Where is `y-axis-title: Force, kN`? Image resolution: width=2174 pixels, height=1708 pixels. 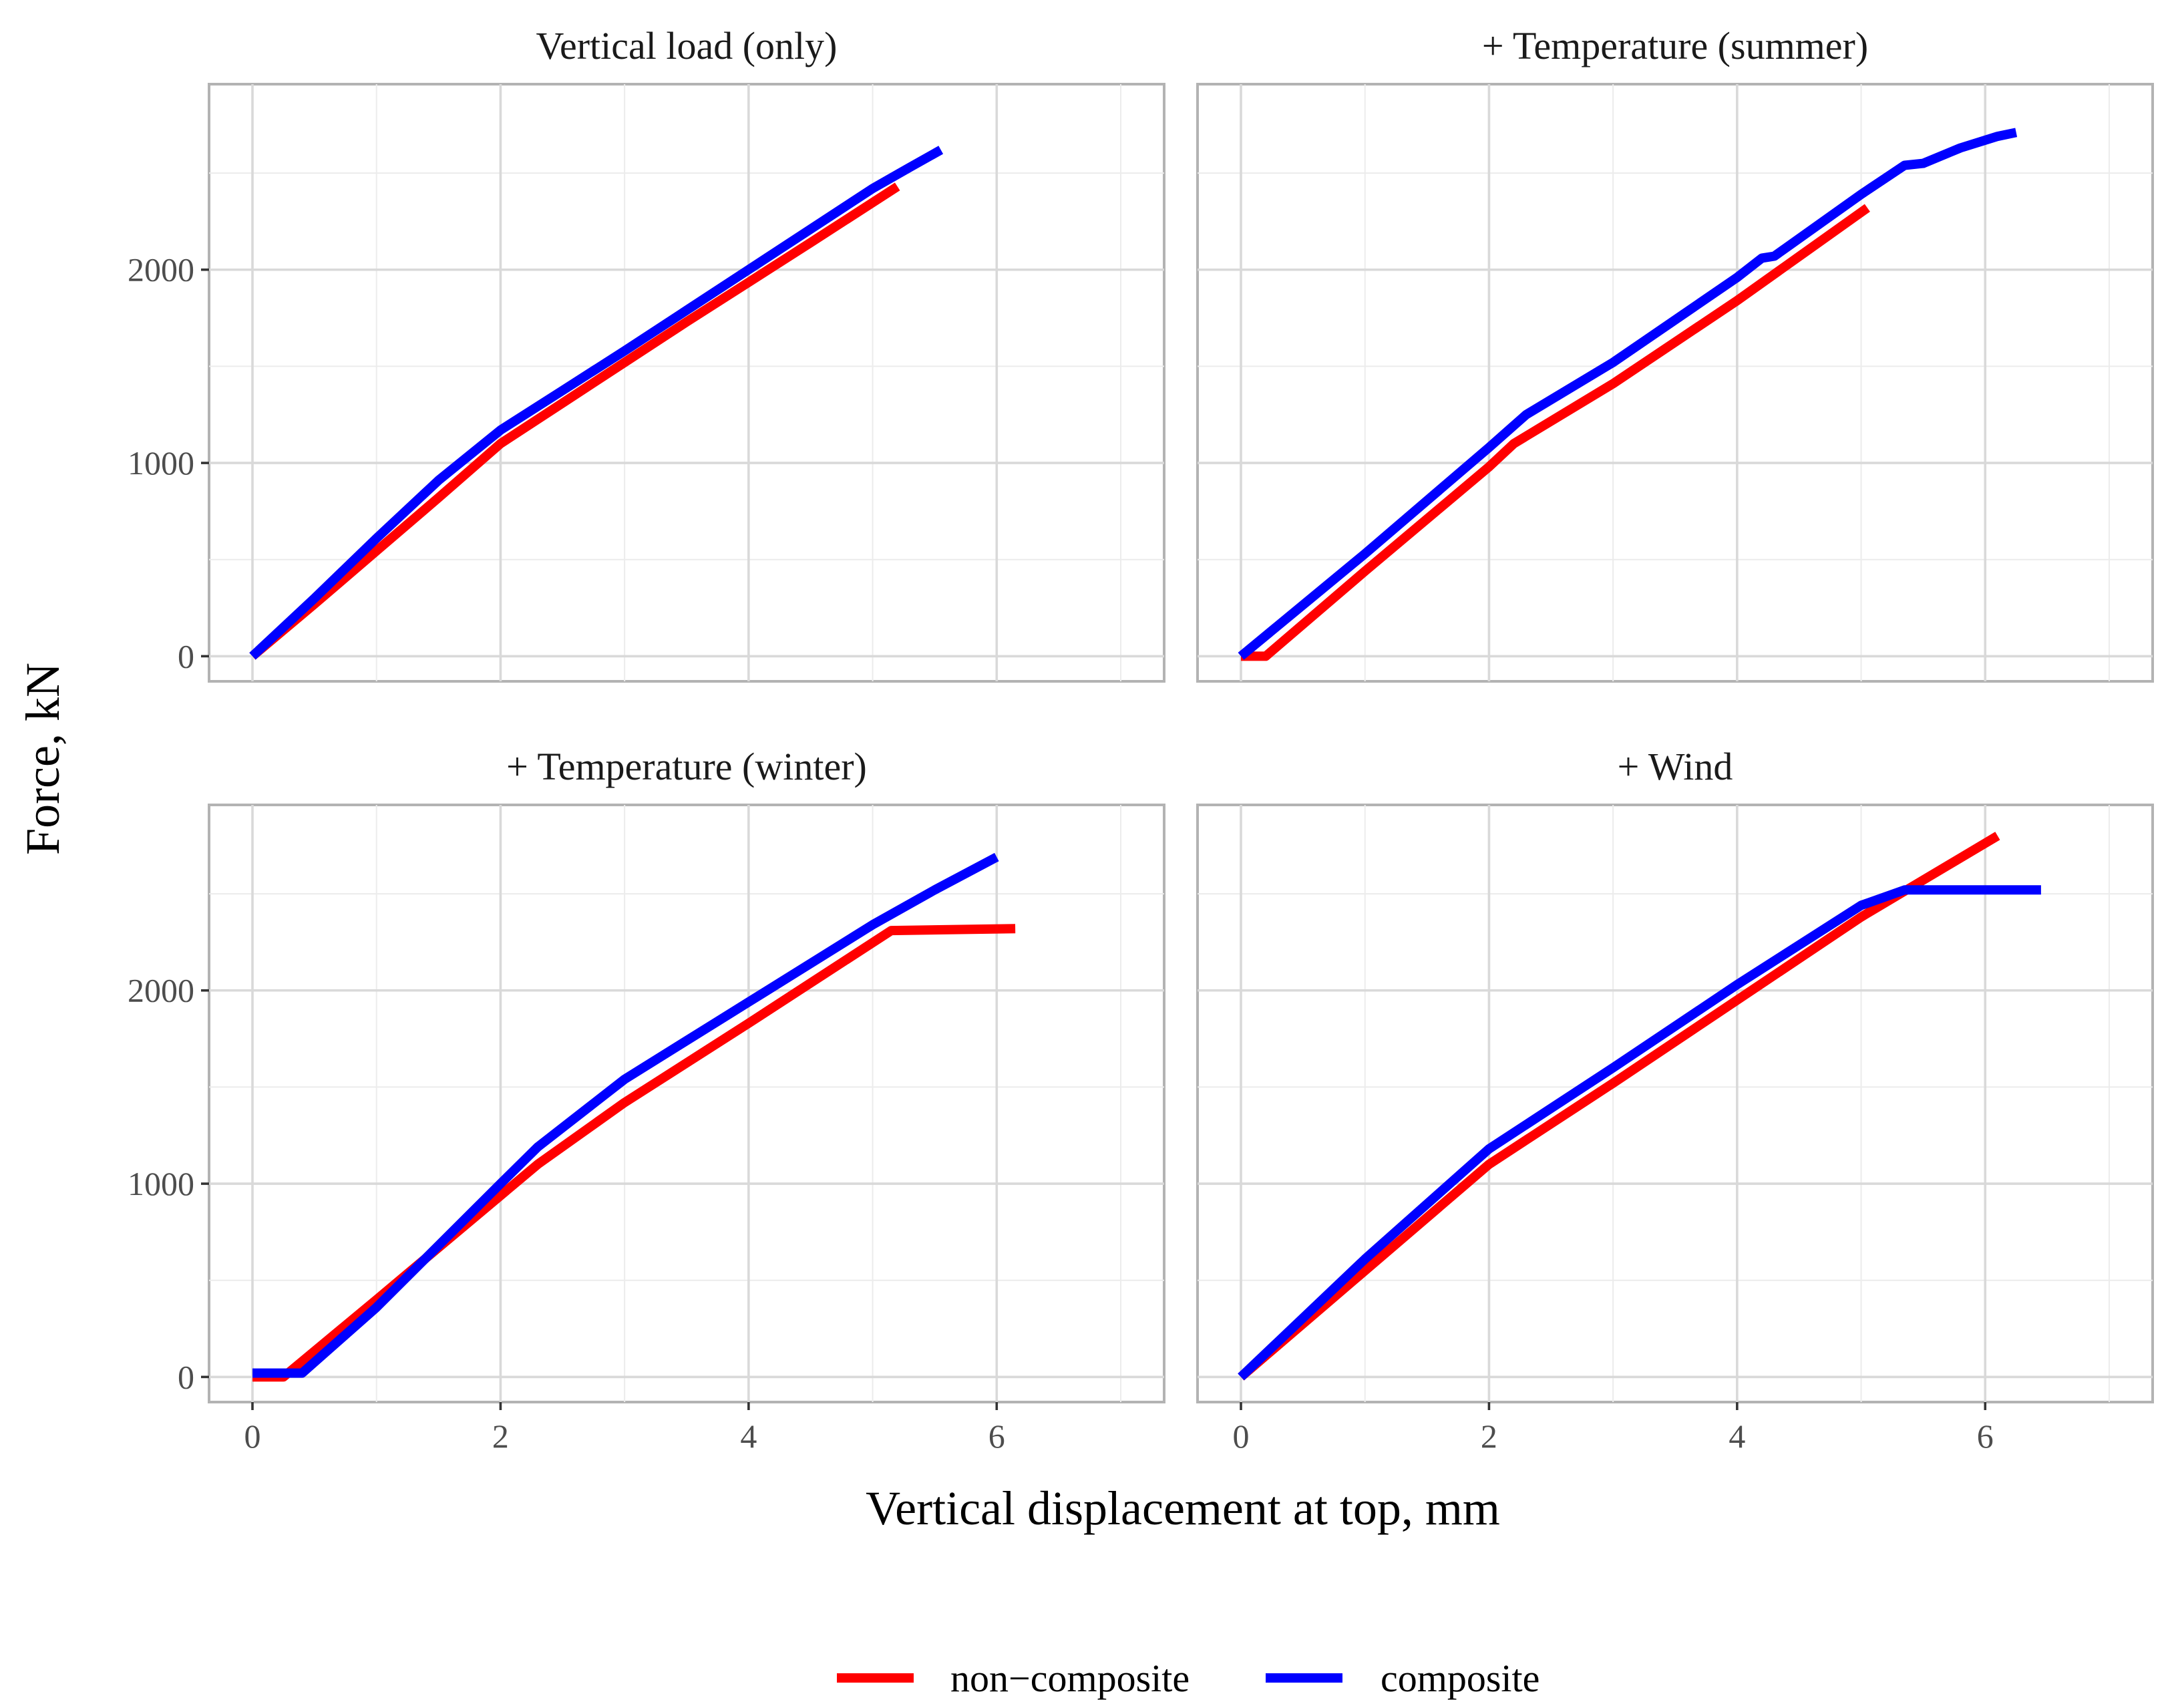 y-axis-title: Force, kN is located at coordinates (42, 759).